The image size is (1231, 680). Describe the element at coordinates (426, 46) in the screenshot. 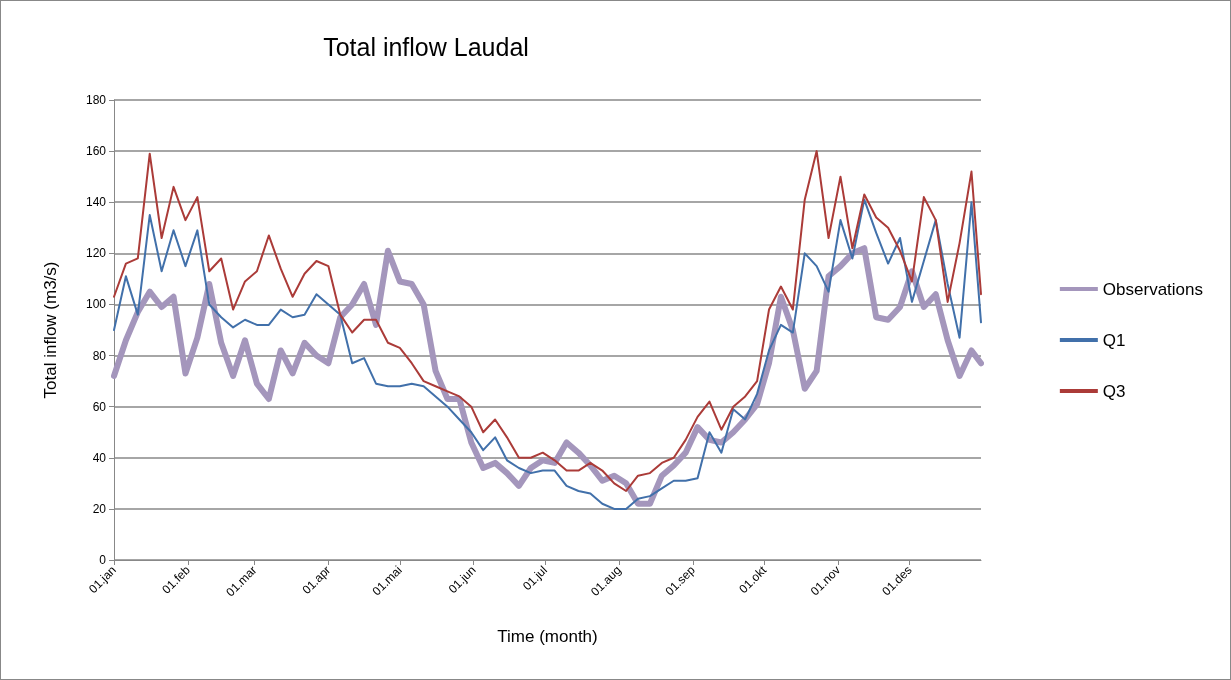

I see `chart-title: Total inflow Laudal` at that location.